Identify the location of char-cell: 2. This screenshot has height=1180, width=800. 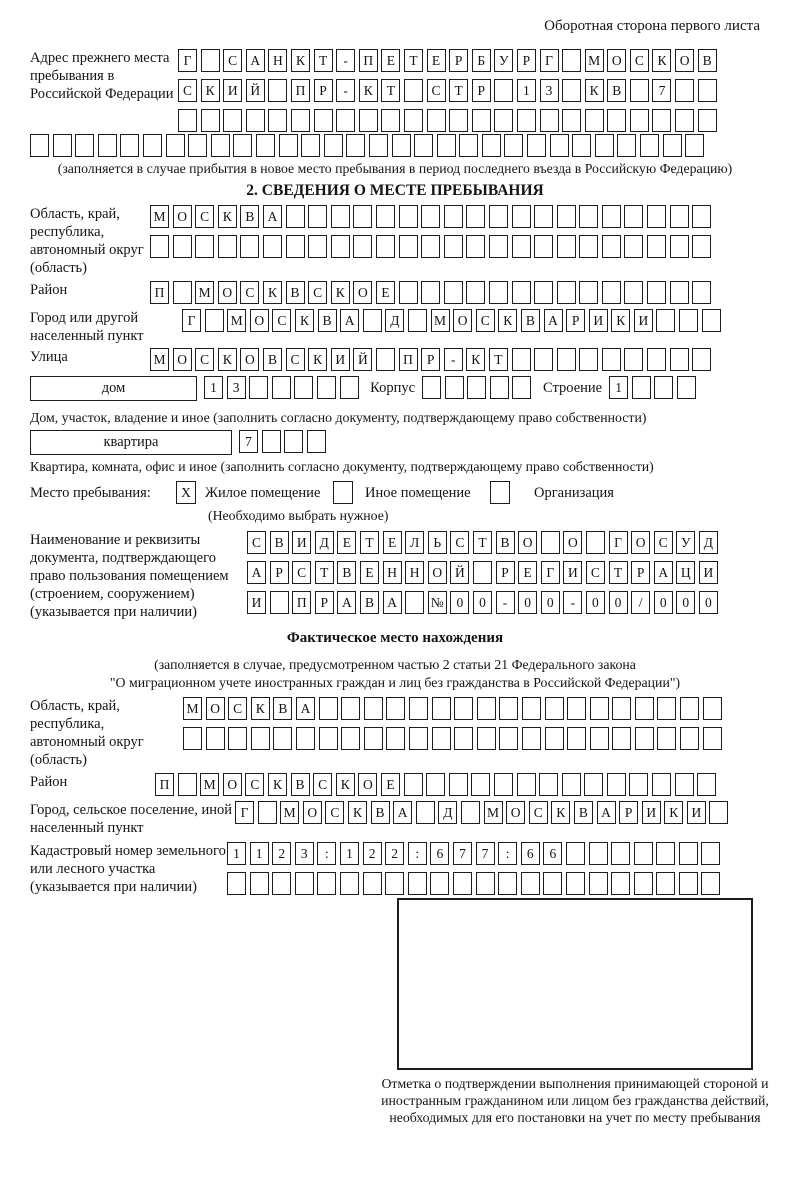
(282, 853).